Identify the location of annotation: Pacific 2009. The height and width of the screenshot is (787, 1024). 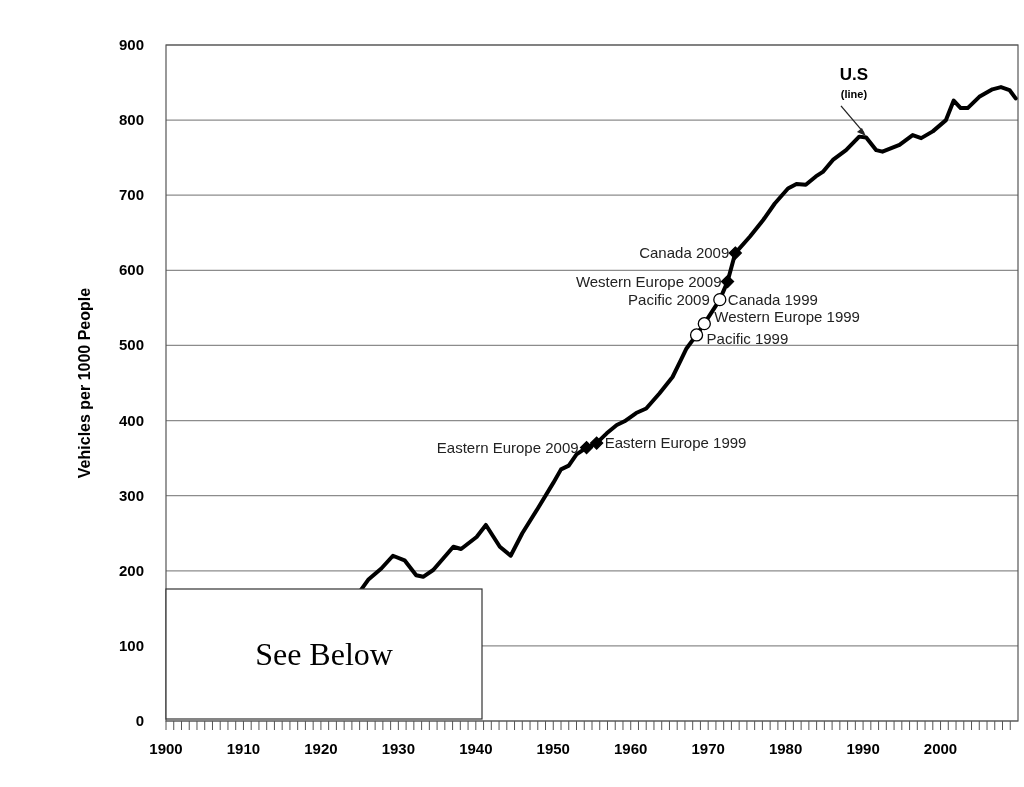
(669, 299).